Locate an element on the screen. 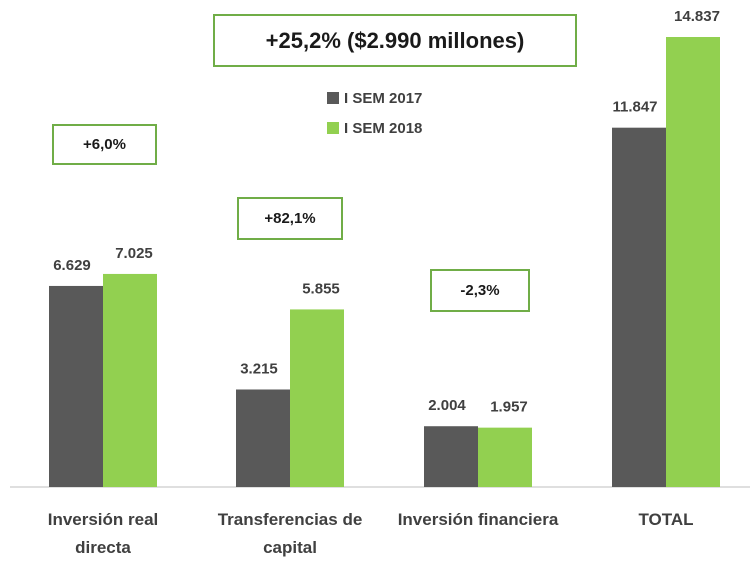  value-label: 1.957 is located at coordinates (509, 407).